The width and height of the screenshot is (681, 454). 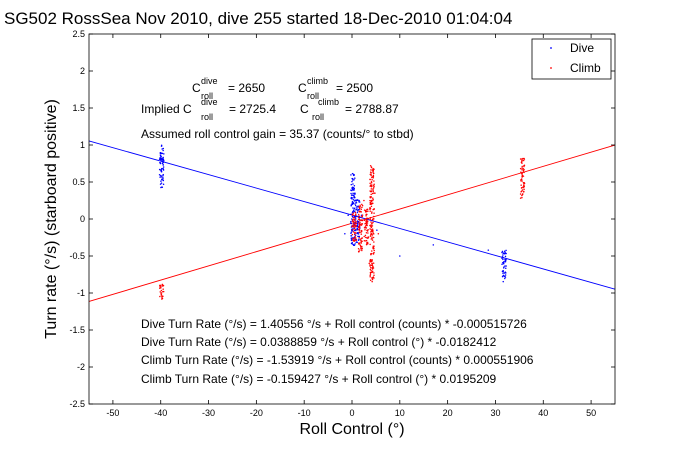 I want to click on x-tick-label: 50, so click(x=591, y=413).